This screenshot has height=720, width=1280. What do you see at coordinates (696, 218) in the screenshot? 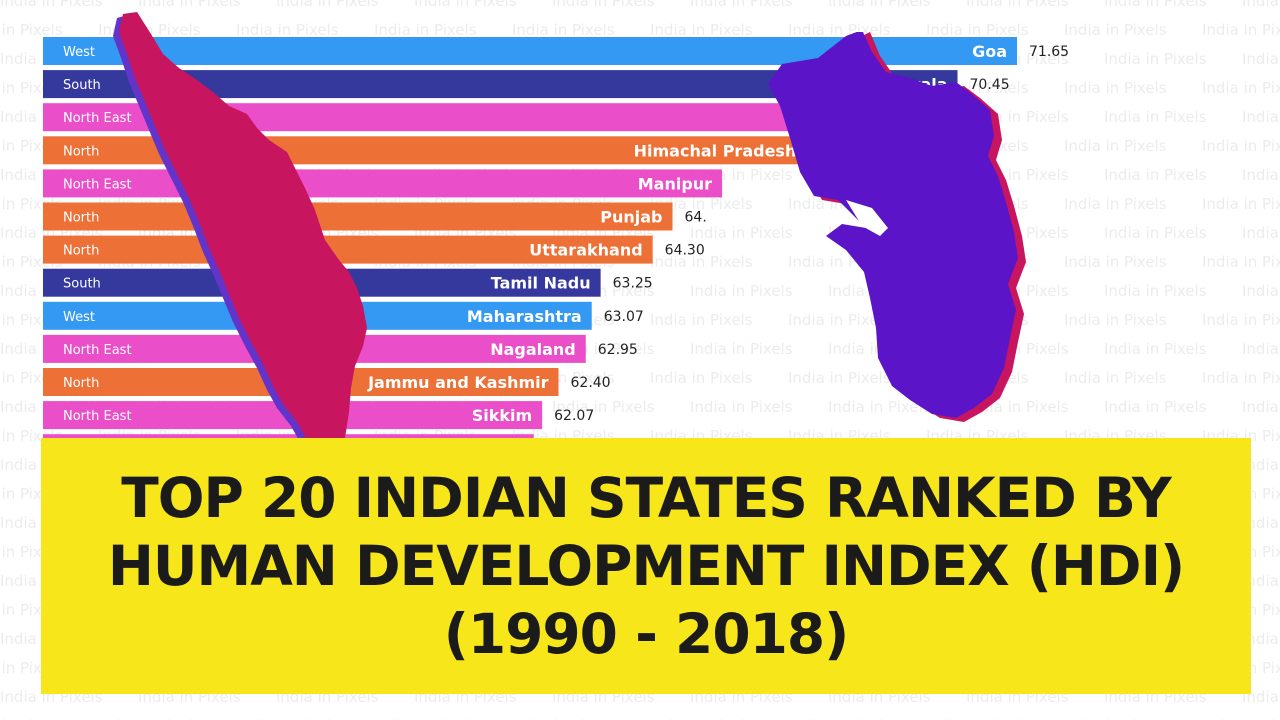
I see `value-label: 64.` at bounding box center [696, 218].